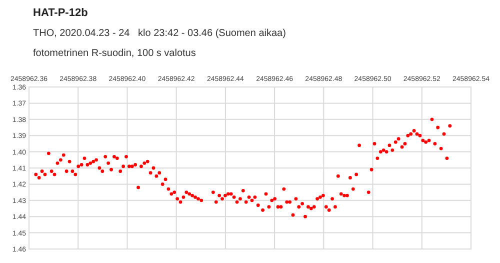  I want to click on chart-title: HAT-P-12b, so click(60, 13).